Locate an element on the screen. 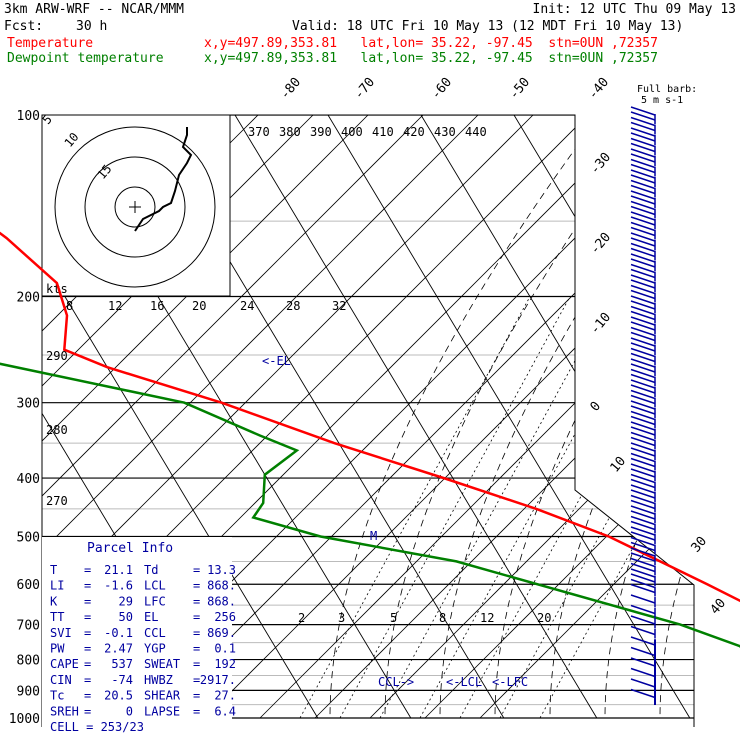 This screenshot has height=740, width=740. parcel-info-key: YGP is located at coordinates (155, 649).